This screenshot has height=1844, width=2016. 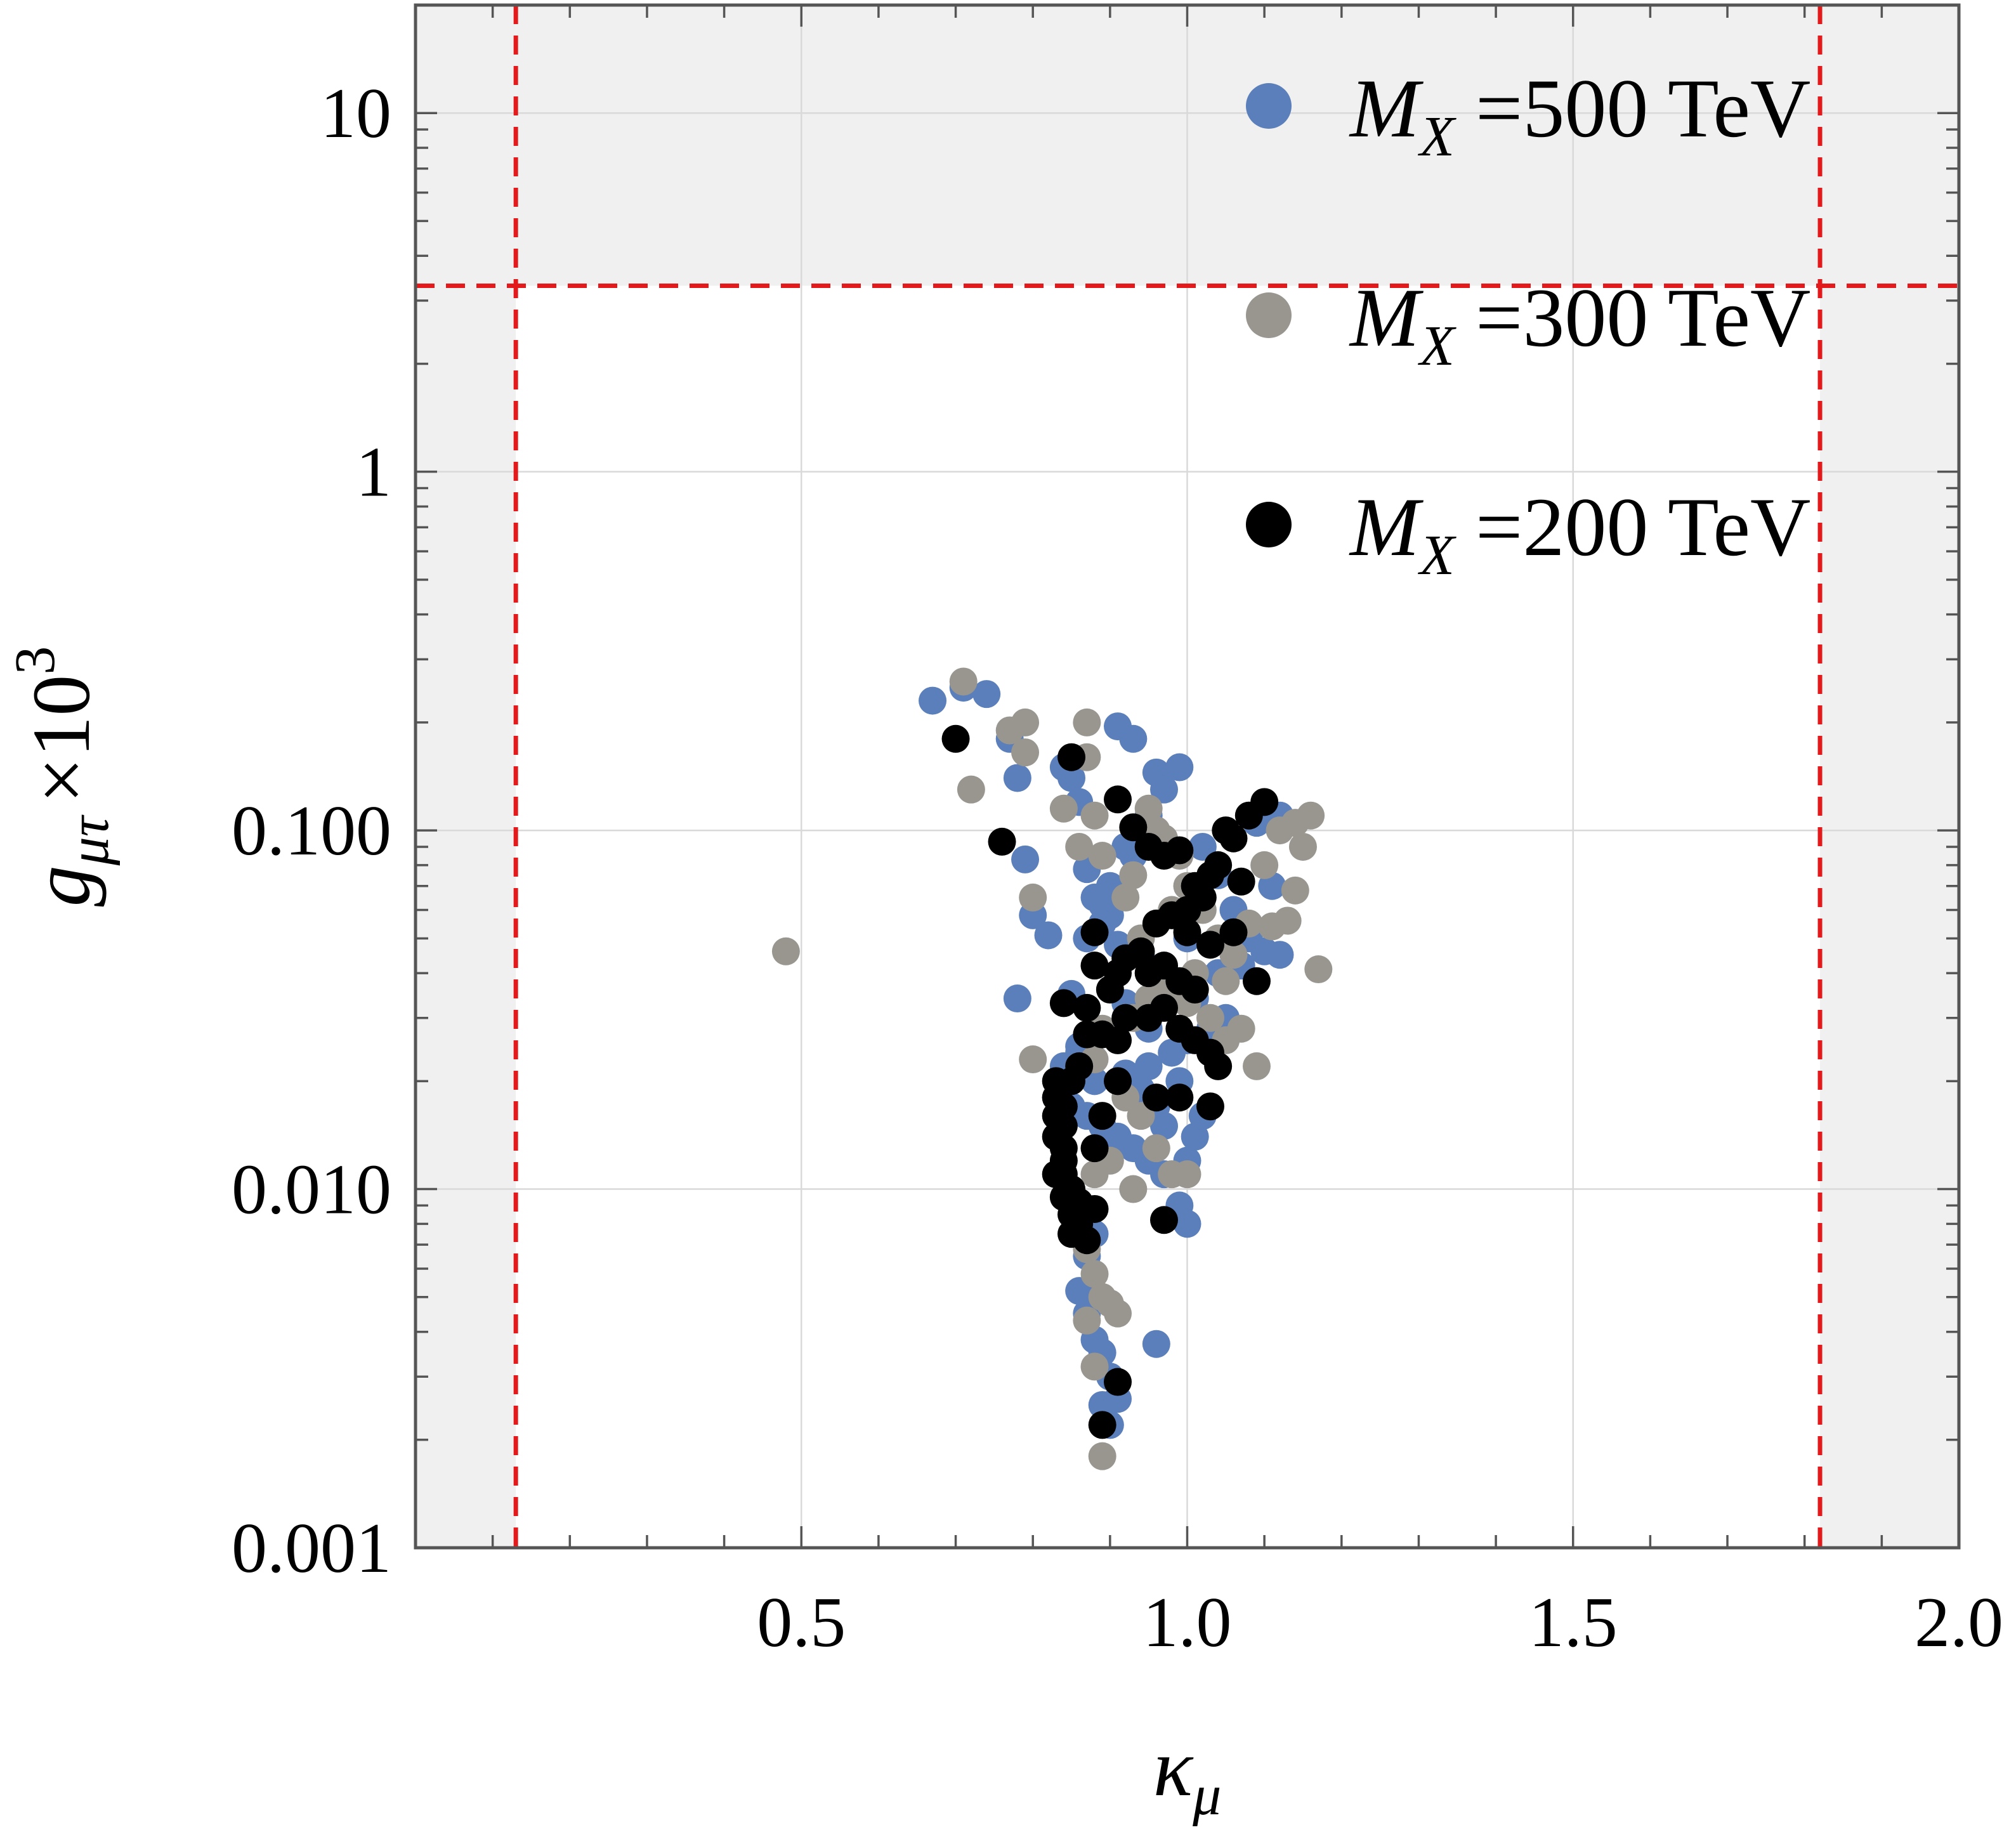 I want to click on legend-item: MX =300 TeV, so click(x=1528, y=324).